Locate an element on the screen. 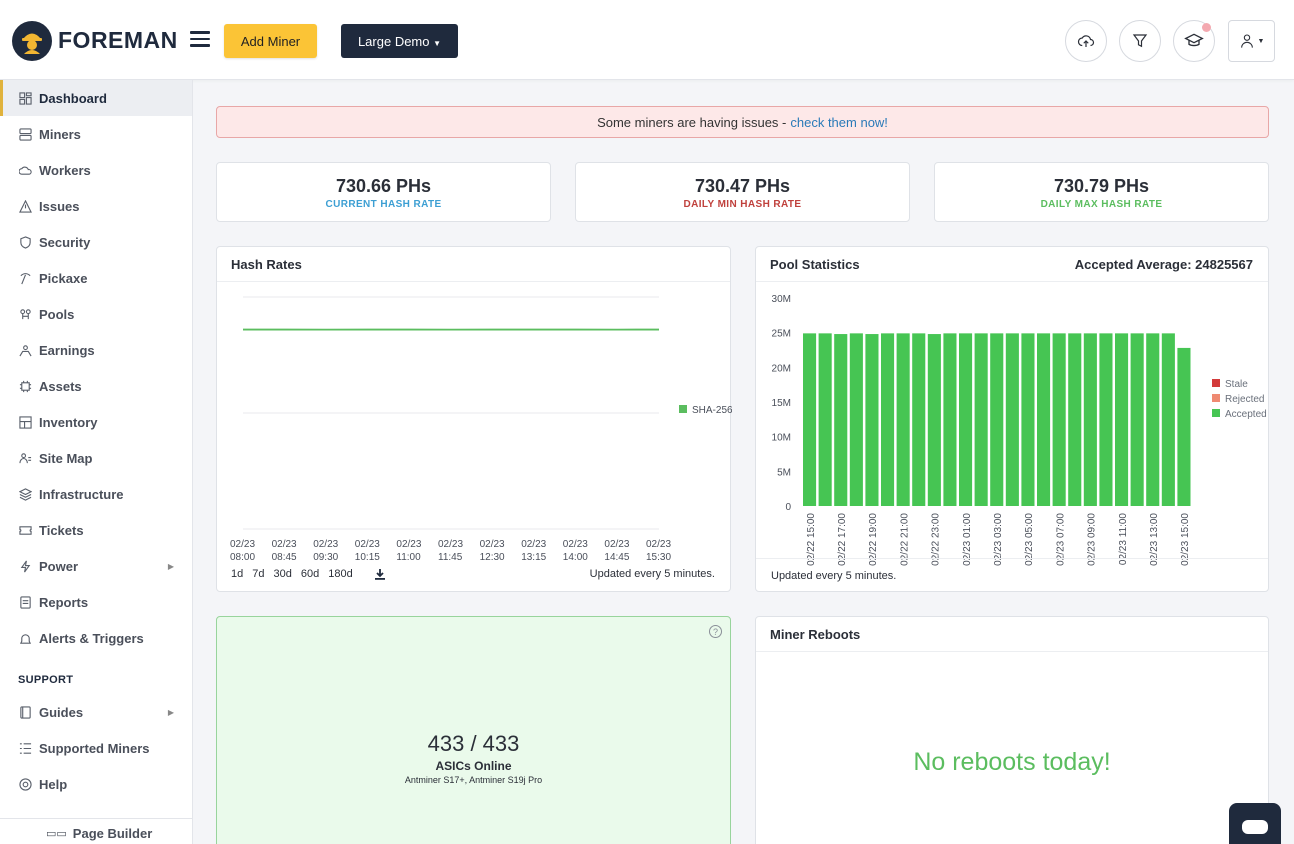  sidebar-item-help: Help is located at coordinates (96, 784).